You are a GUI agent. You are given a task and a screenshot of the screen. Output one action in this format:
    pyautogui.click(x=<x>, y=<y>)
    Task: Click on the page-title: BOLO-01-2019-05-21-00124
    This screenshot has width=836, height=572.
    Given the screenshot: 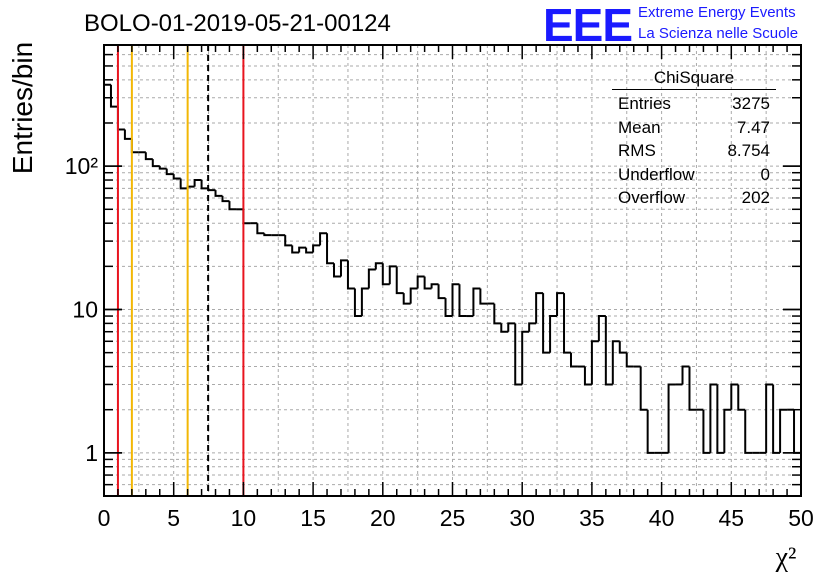 What is the action you would take?
    pyautogui.click(x=237, y=23)
    